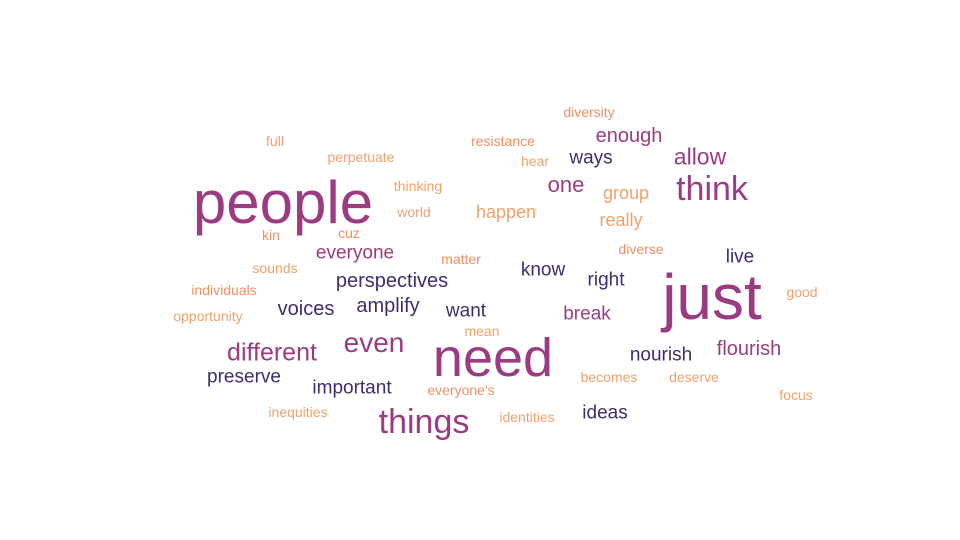 The image size is (960, 540). What do you see at coordinates (352, 388) in the screenshot?
I see `word-important: important` at bounding box center [352, 388].